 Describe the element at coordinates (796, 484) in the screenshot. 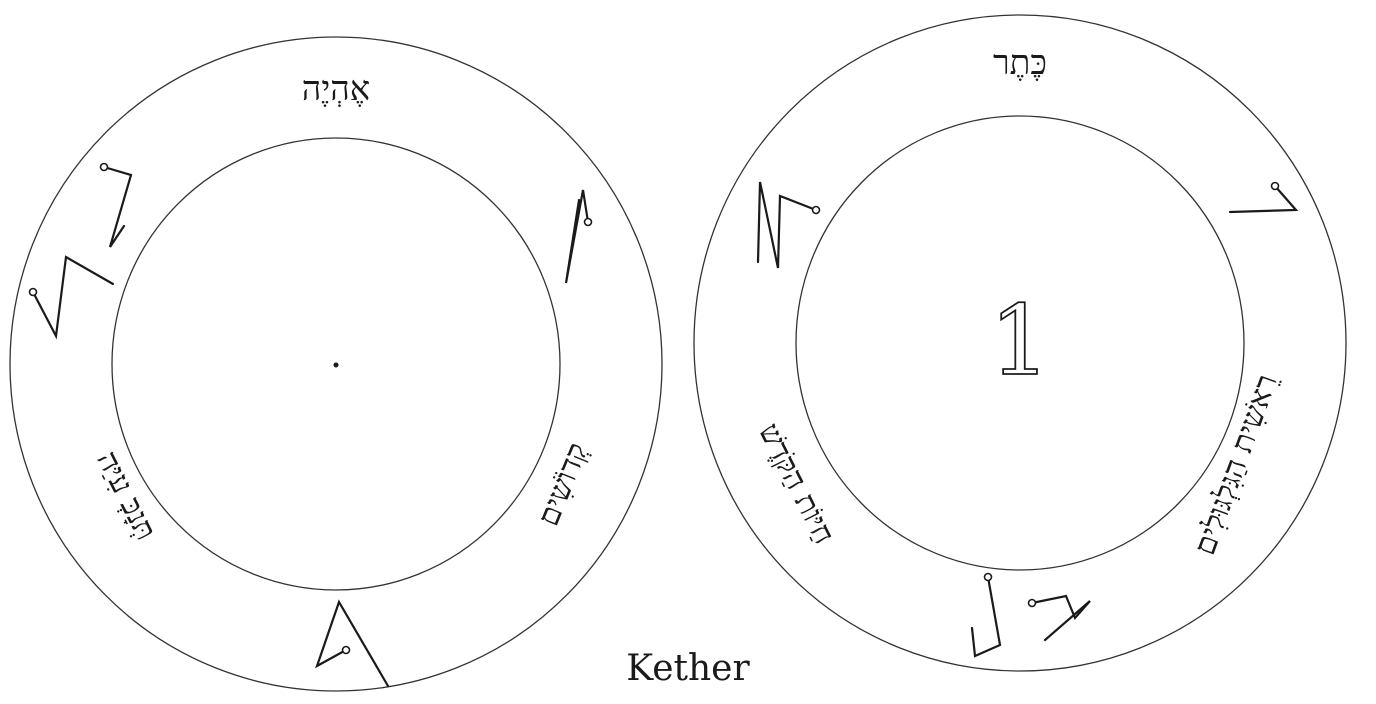

I see `right-disc-left-text: חַיּוֹת הַקֹּדֶשׁ` at that location.